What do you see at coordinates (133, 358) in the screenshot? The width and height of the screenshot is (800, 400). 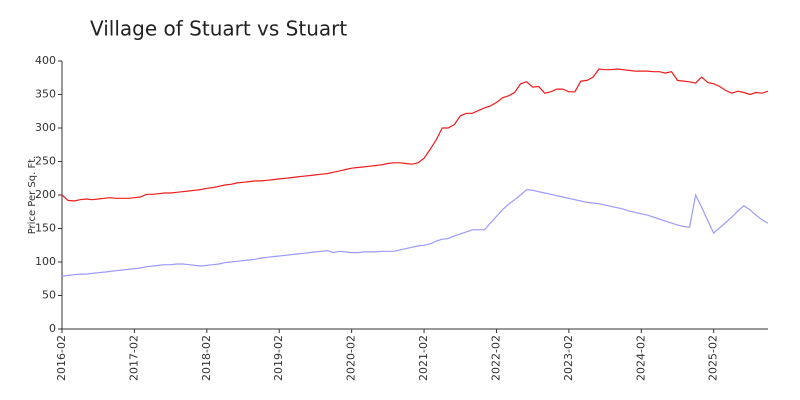 I see `x-tick-label: 2017-02` at bounding box center [133, 358].